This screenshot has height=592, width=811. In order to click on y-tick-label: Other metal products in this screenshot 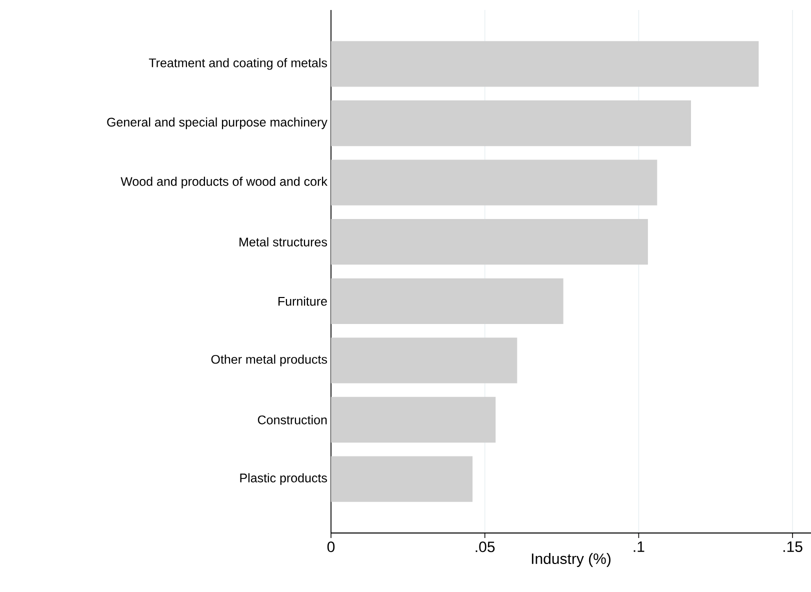, I will do `click(269, 360)`.